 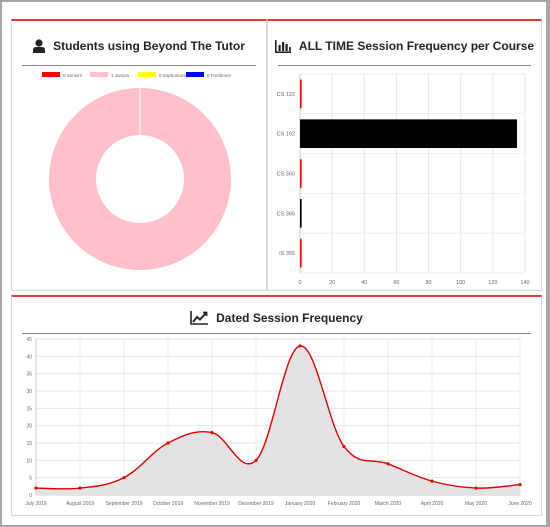 I want to click on courses-panel-divider, so click(x=404, y=65).